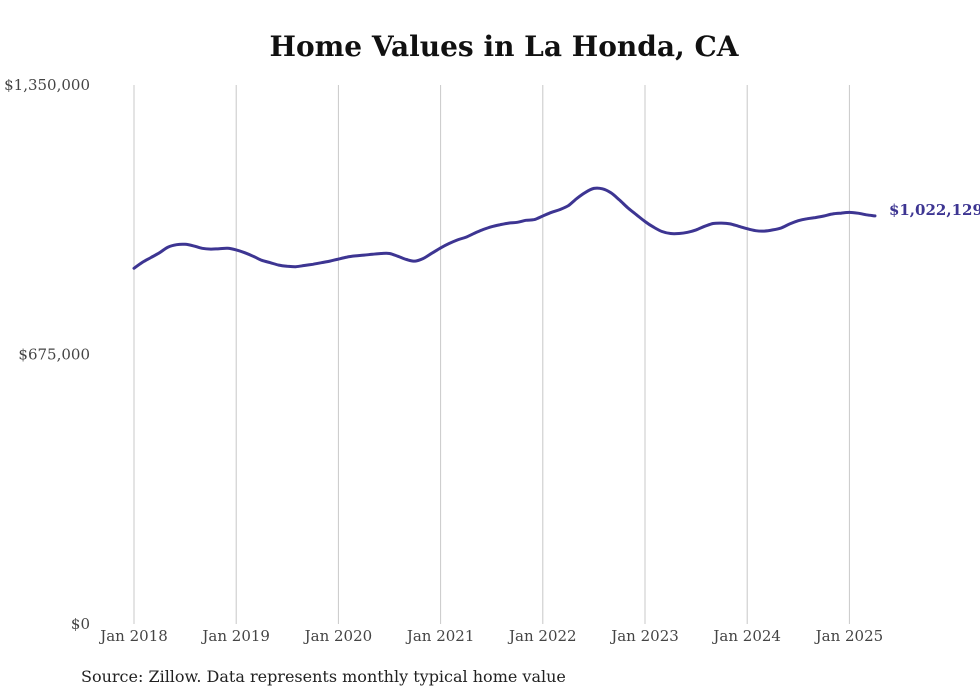  I want to click on x-tick-label: Jan 2023, so click(644, 636).